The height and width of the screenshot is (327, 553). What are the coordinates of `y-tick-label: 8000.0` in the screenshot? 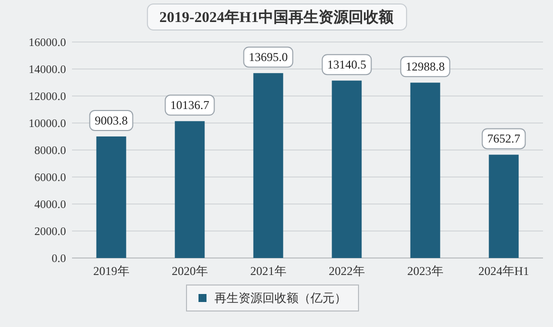 It's located at (50, 151).